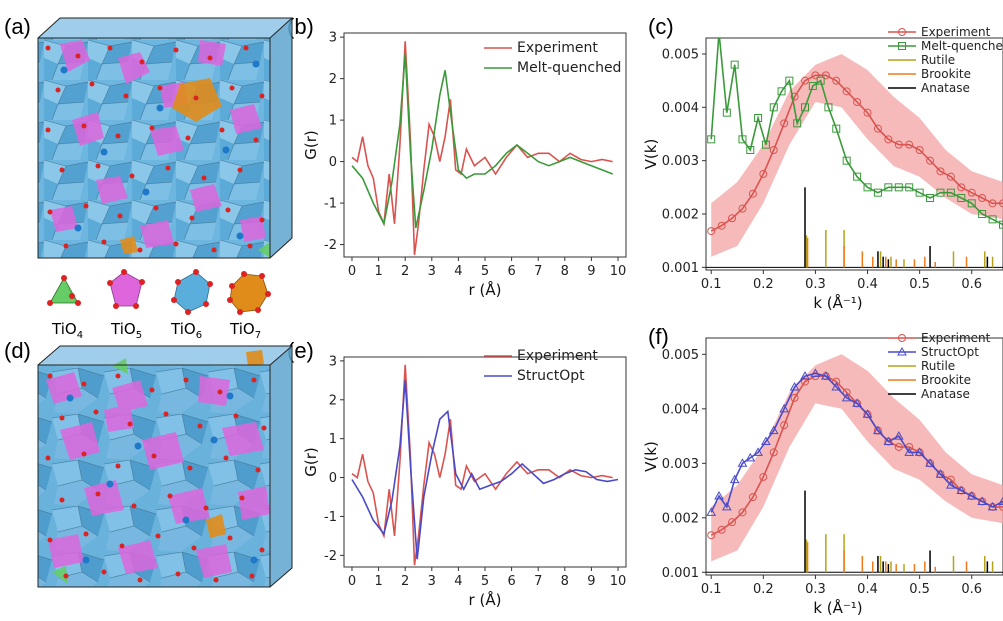 Image resolution: width=1003 pixels, height=621 pixels. I want to click on panel-label-c: (c), so click(661, 26).